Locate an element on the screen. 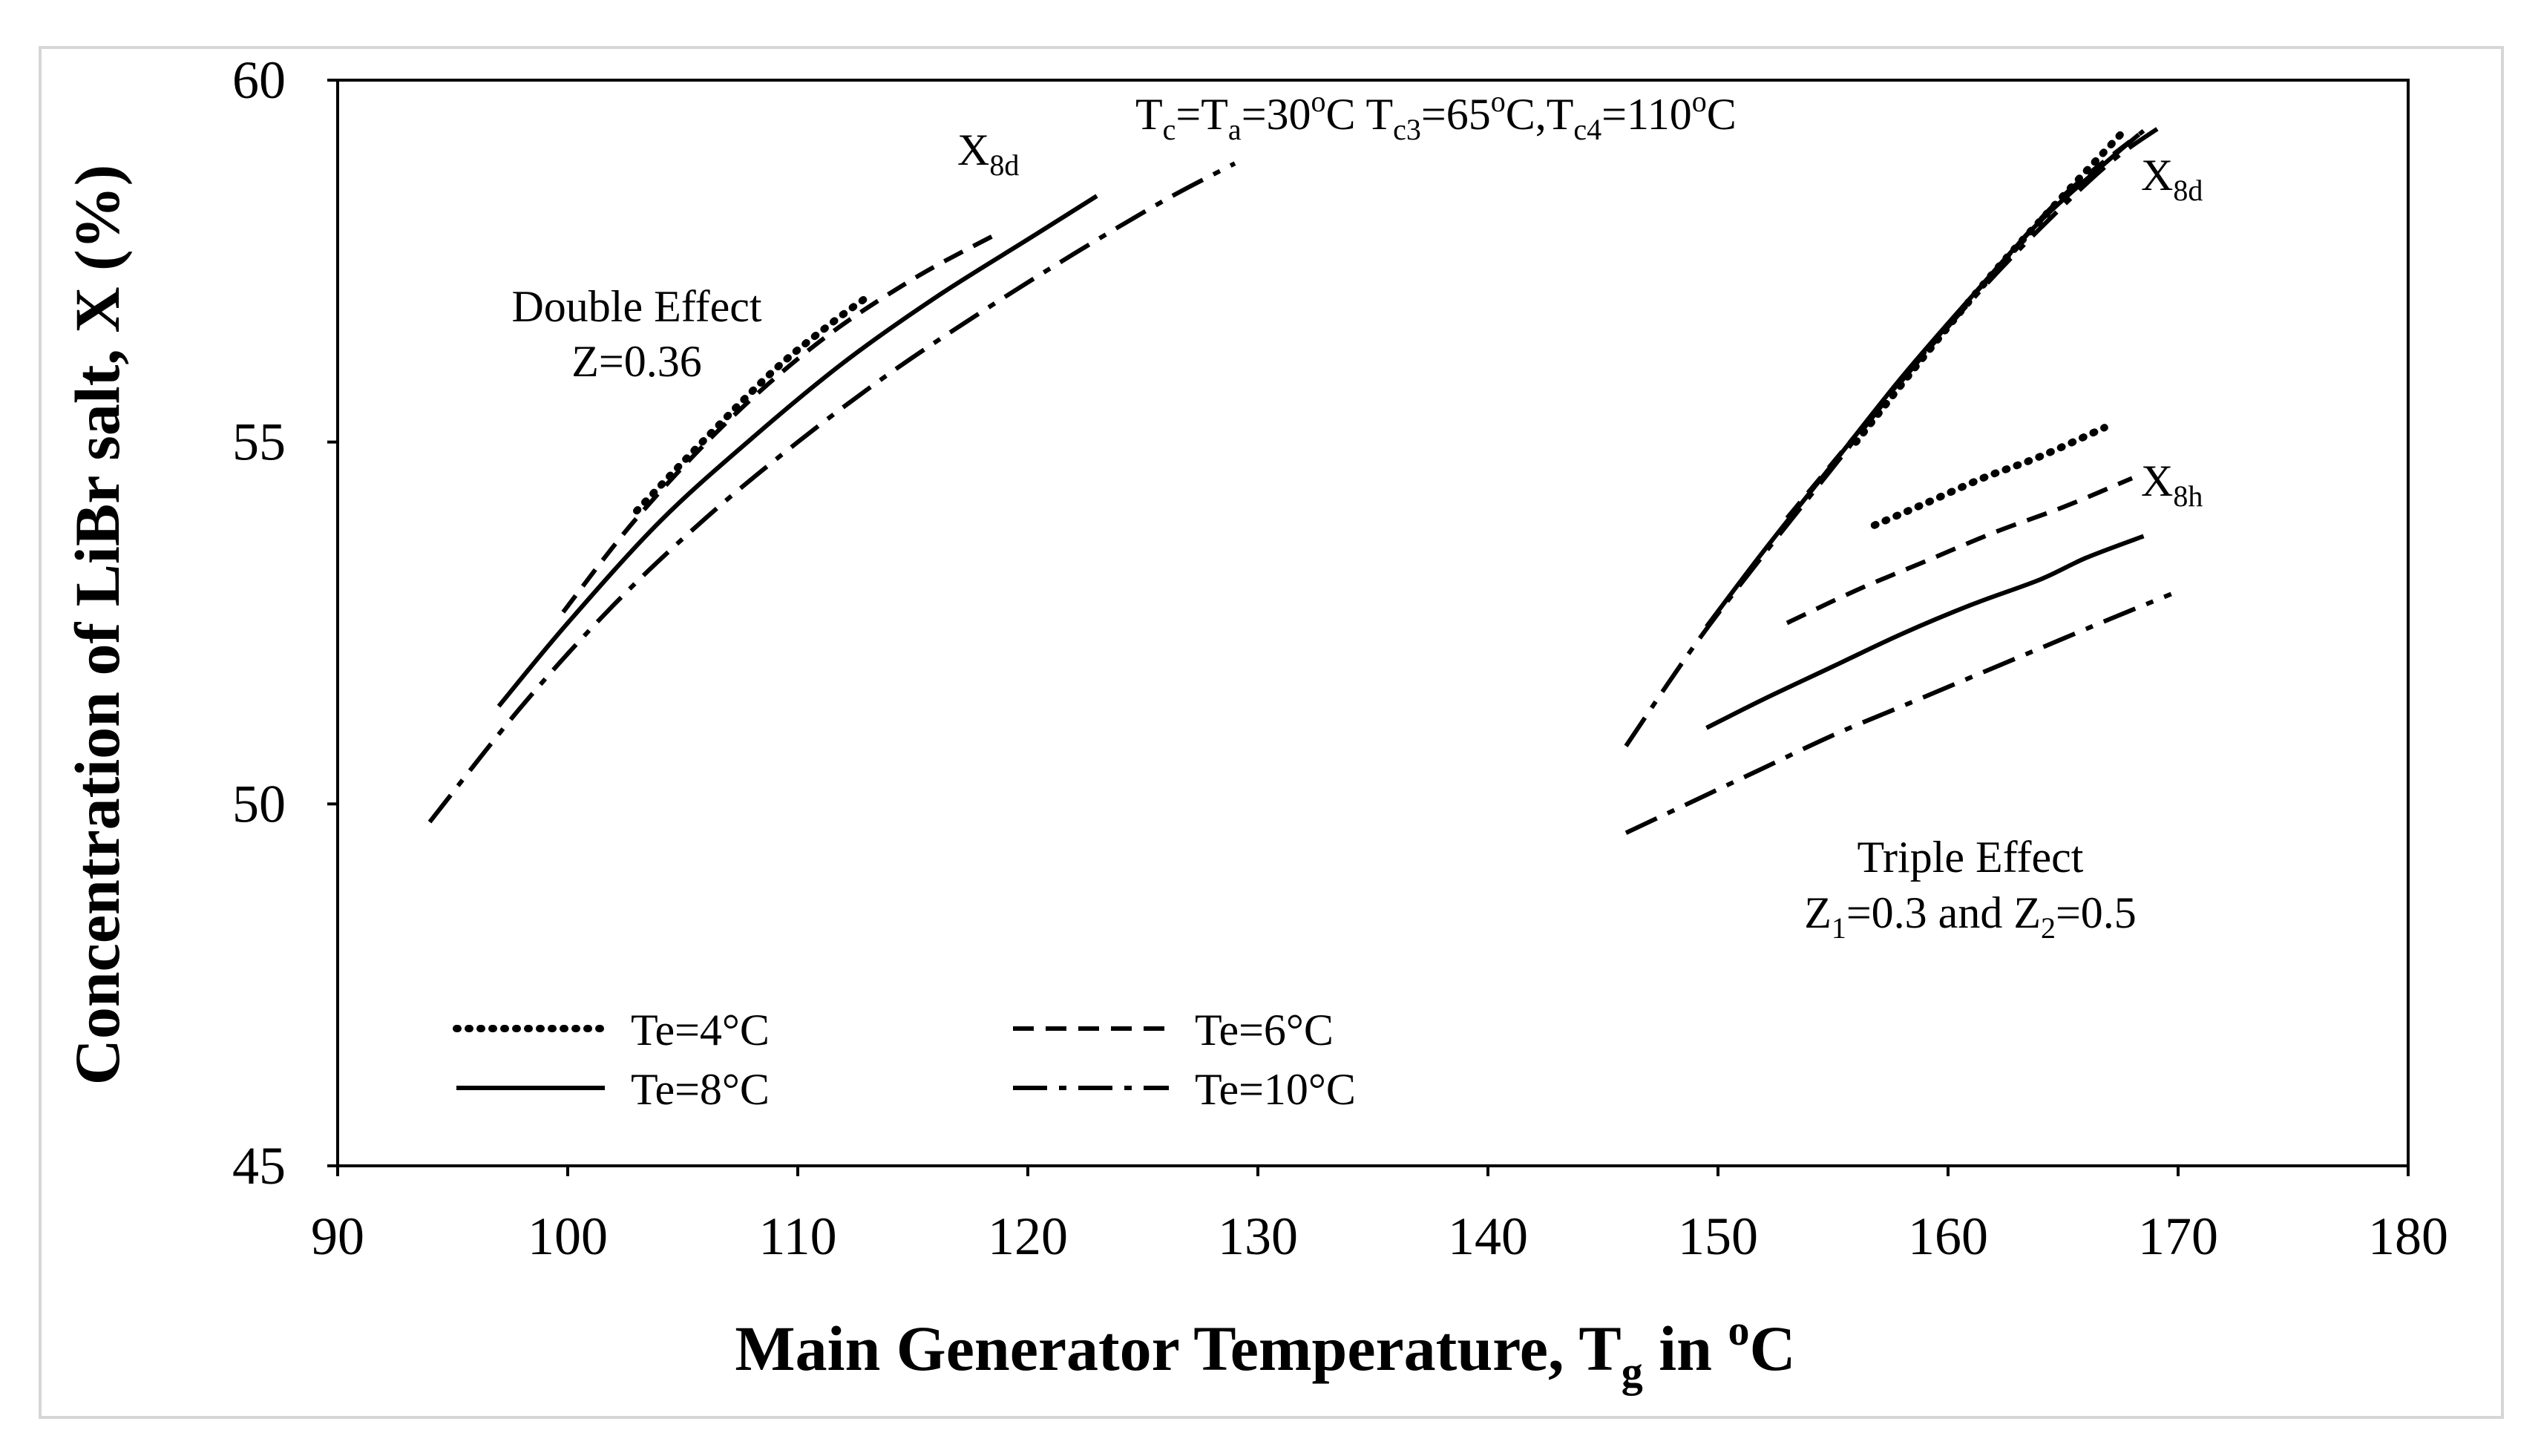 The height and width of the screenshot is (1456, 2541). x-tick-label: 130 is located at coordinates (1258, 1236).